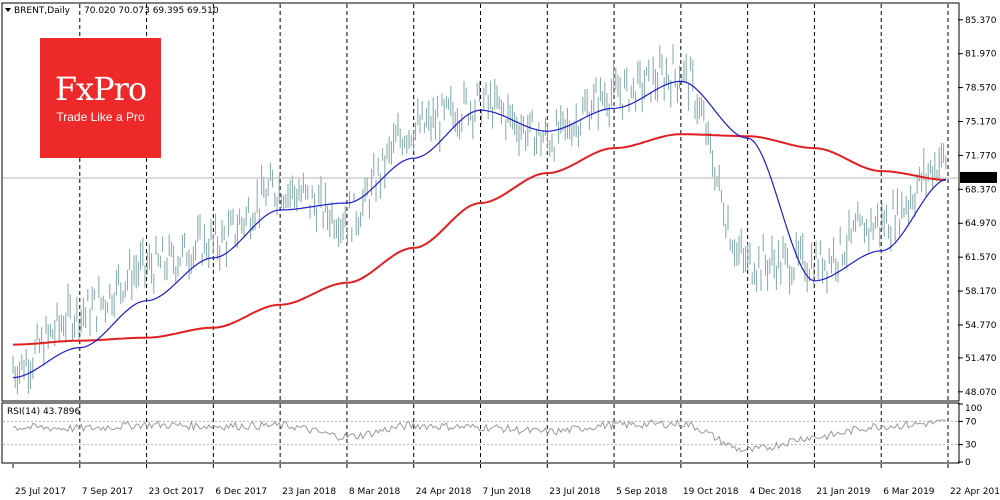 The image size is (1000, 500). Describe the element at coordinates (981, 156) in the screenshot. I see `price-tick-label: 71.770` at that location.